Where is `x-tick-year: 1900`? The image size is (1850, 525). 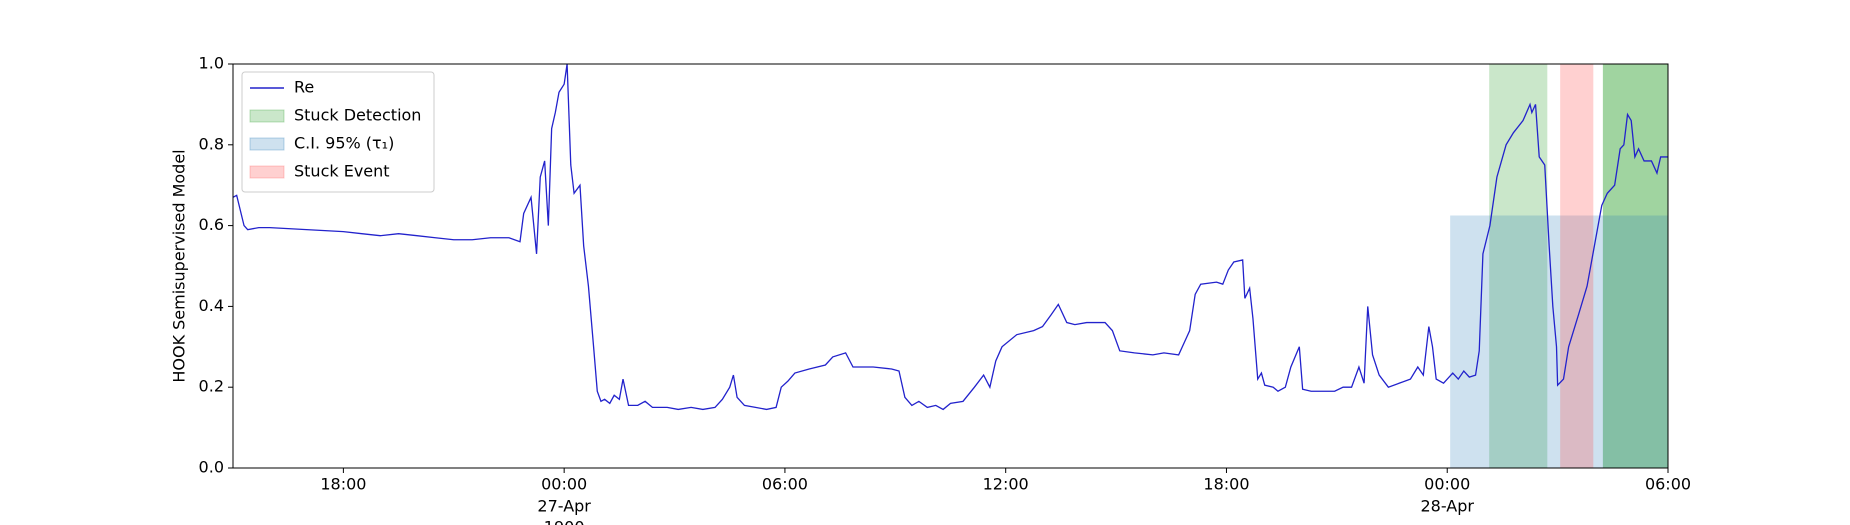
x-tick-year: 1900 is located at coordinates (564, 521).